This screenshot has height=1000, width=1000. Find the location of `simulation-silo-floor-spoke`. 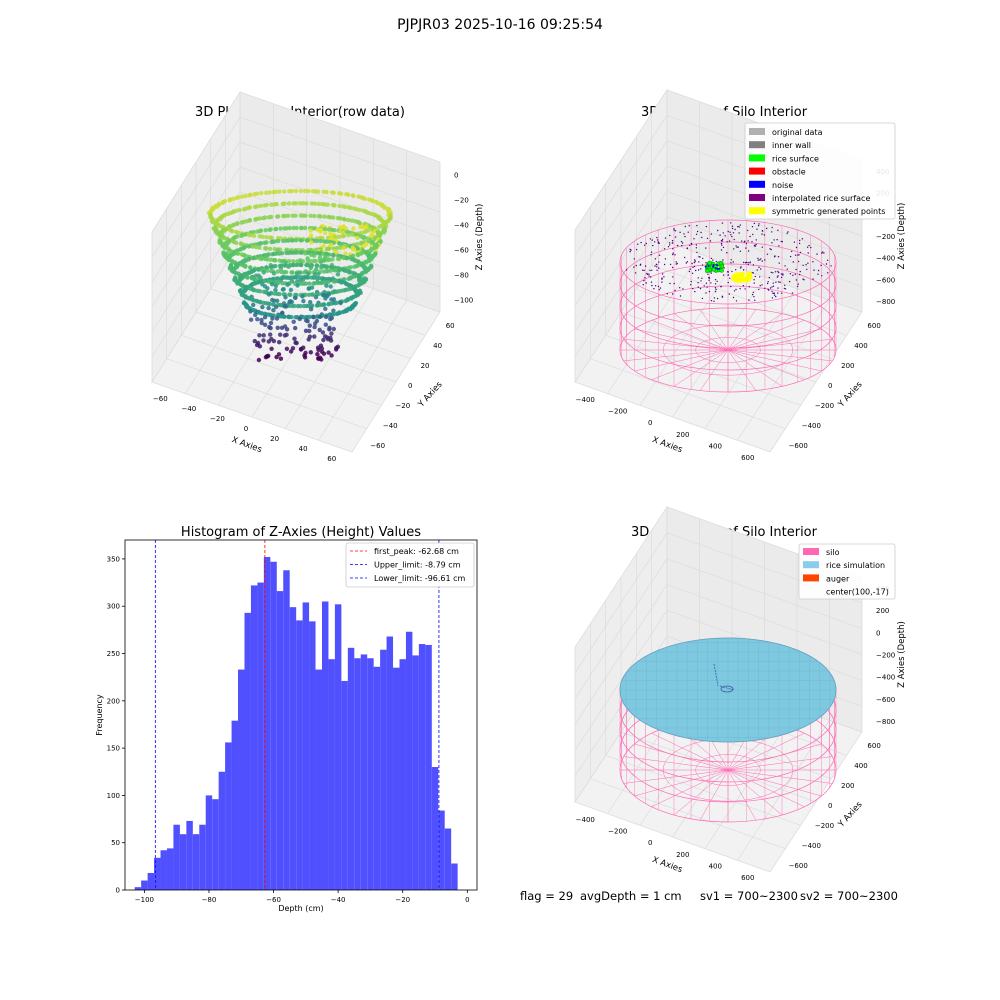

simulation-silo-floor-spoke is located at coordinates (676, 776).